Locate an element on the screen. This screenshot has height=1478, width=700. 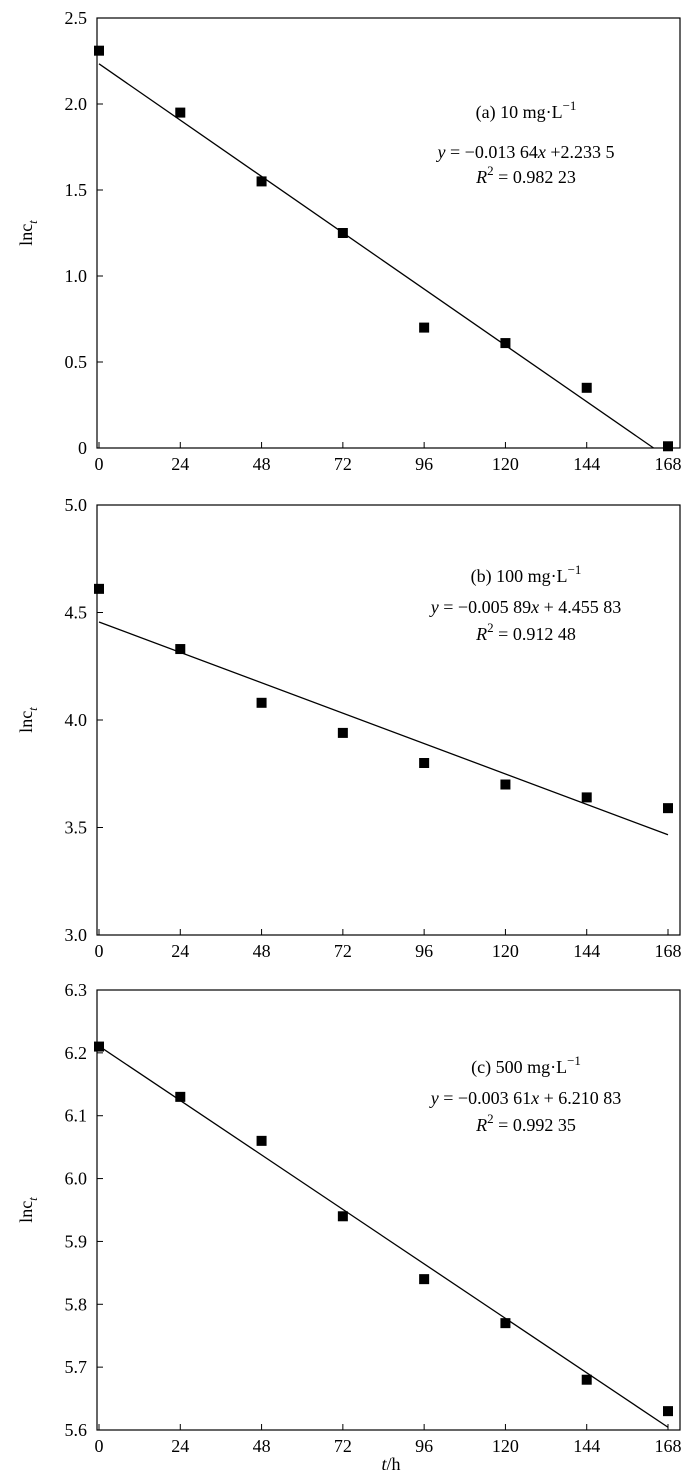
y-tick-label: 5.0 is located at coordinates (76, 505).